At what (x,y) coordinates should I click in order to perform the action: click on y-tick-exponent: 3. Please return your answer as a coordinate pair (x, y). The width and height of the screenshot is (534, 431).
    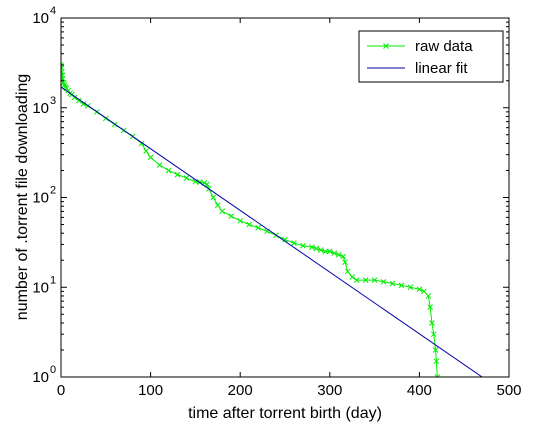
    Looking at the image, I should click on (53, 101).